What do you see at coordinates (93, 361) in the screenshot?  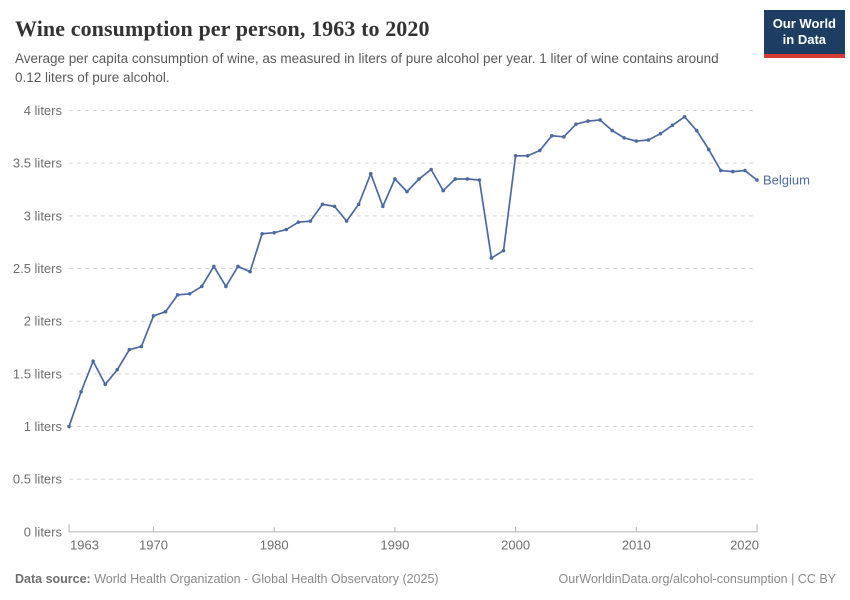 I see `data-point-belgium-1965` at bounding box center [93, 361].